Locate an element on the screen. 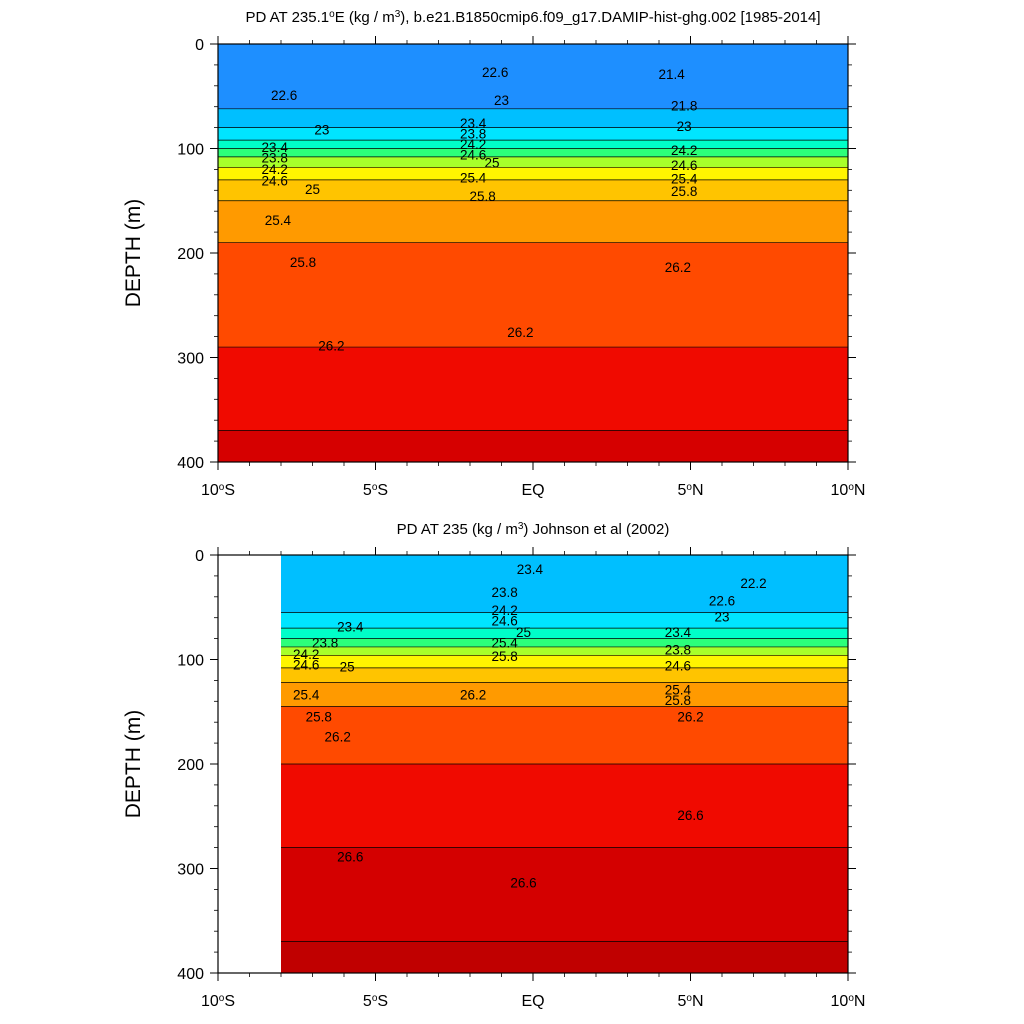 This screenshot has width=1024, height=1024. panel-bottom-title: PD AT 235 (kg / m3) Johnson et al (2002) is located at coordinates (533, 530).